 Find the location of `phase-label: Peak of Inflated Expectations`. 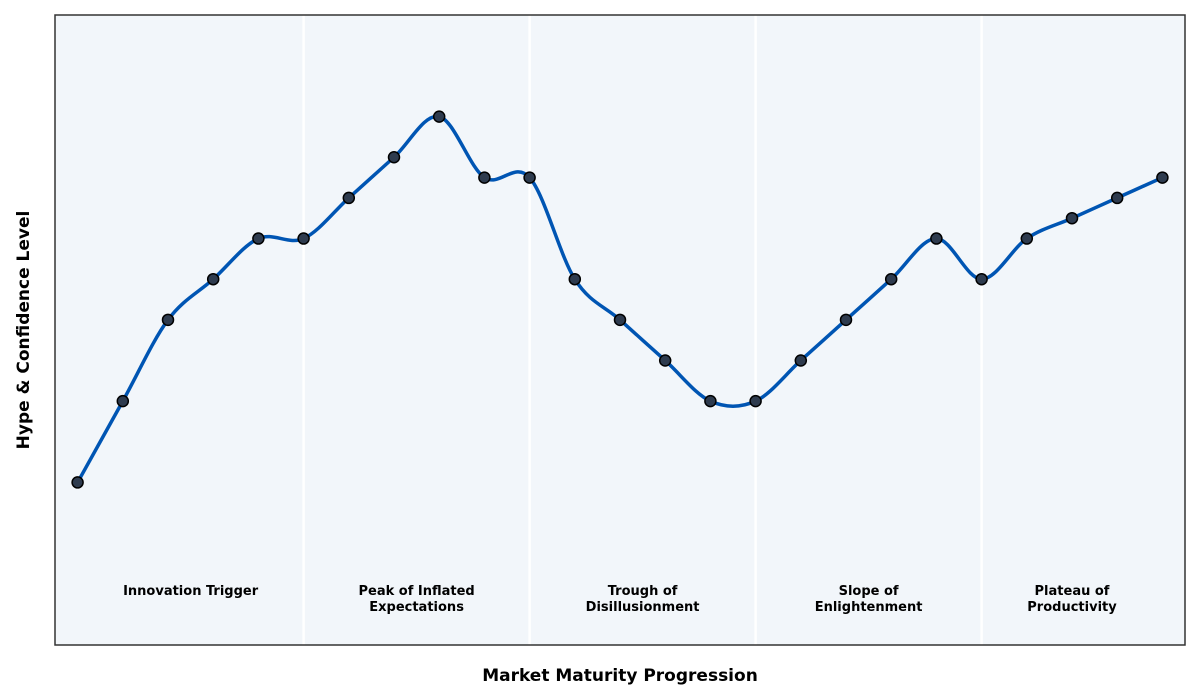

phase-label: Peak of Inflated Expectations is located at coordinates (416, 599).